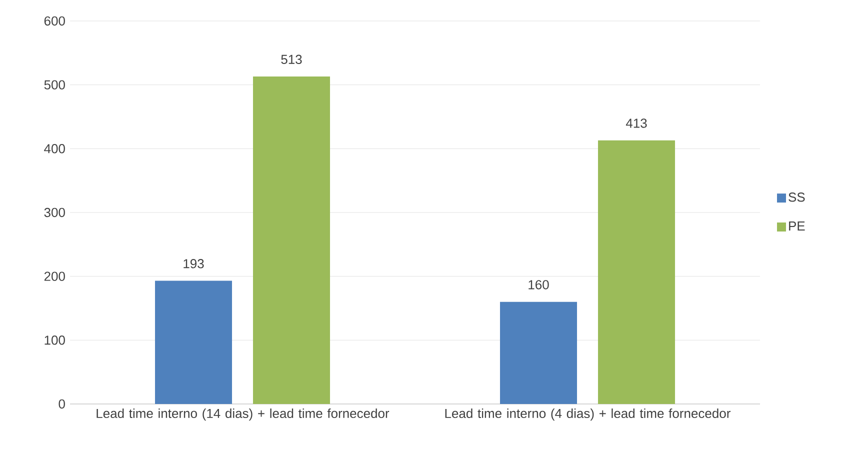  I want to click on data-label: 413, so click(636, 123).